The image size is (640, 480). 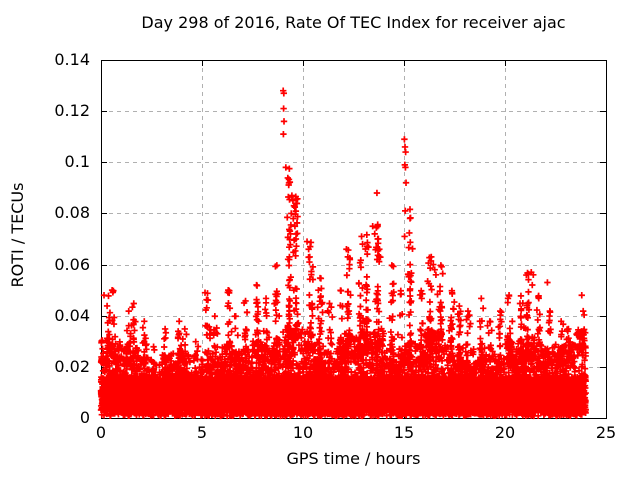 What do you see at coordinates (72, 213) in the screenshot?
I see `y-tick-label-0.08: 0.08` at bounding box center [72, 213].